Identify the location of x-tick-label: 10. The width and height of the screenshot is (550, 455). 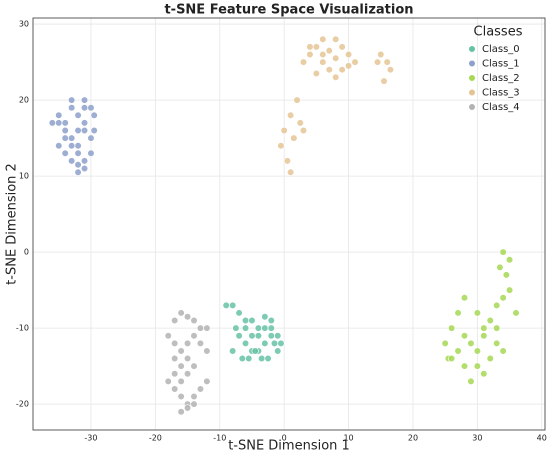
(348, 438).